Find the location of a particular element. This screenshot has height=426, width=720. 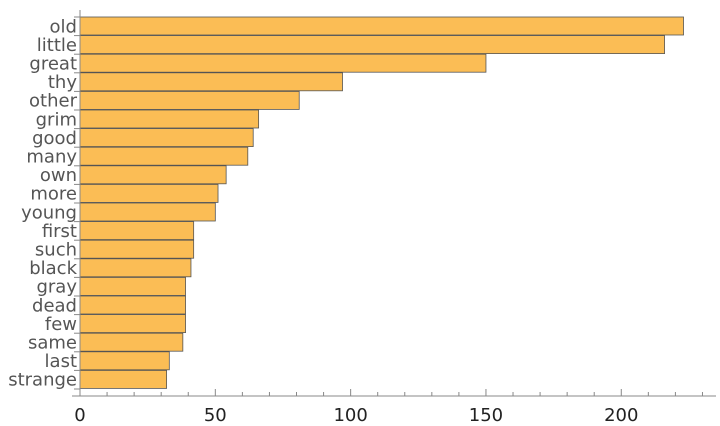

bar-good is located at coordinates (166, 138).